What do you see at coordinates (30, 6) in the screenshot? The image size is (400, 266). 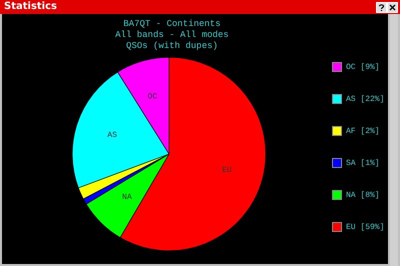 I see `text: Statistics` at bounding box center [30, 6].